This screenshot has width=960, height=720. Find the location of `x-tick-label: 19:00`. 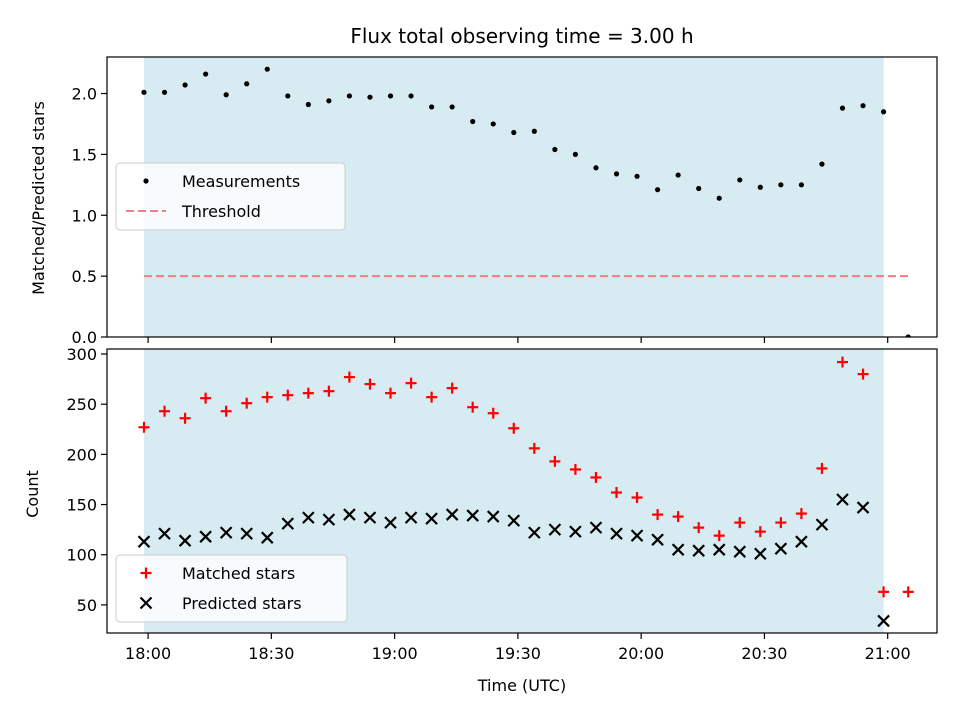

x-tick-label: 19:00 is located at coordinates (395, 653).